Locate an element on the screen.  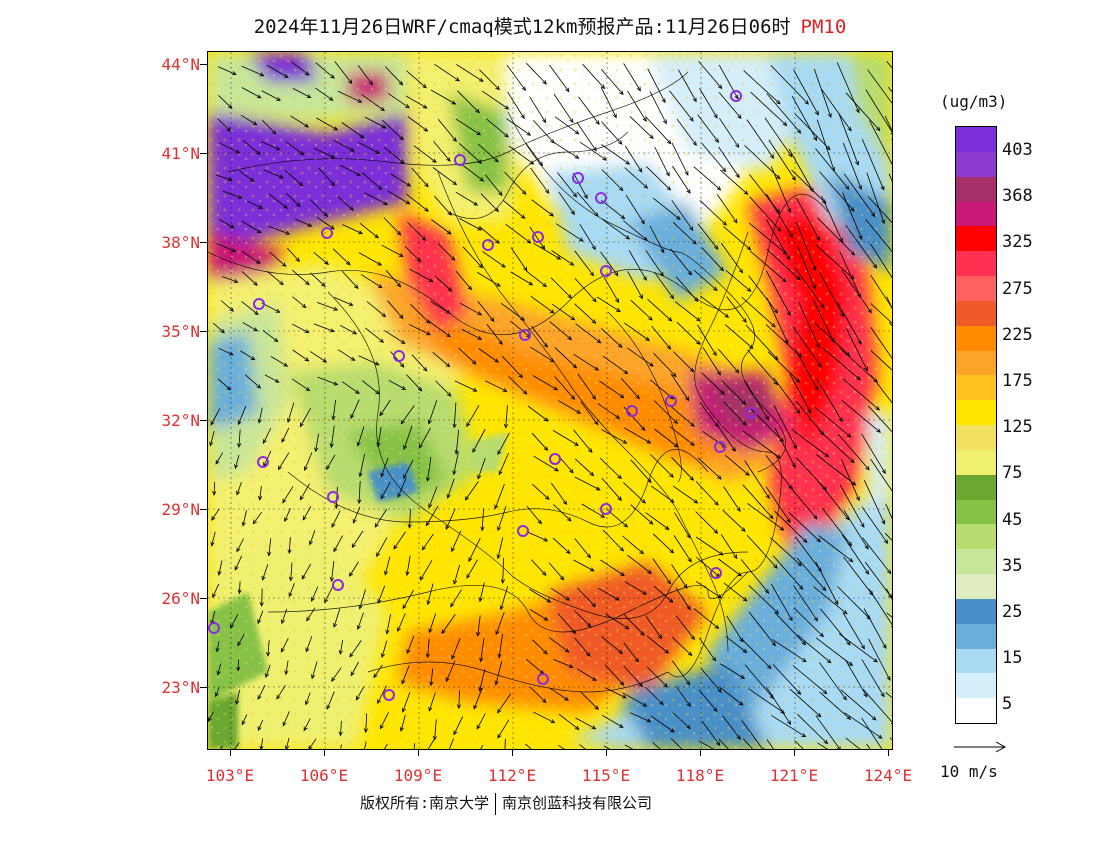
colorbar-segment is located at coordinates (976, 611).